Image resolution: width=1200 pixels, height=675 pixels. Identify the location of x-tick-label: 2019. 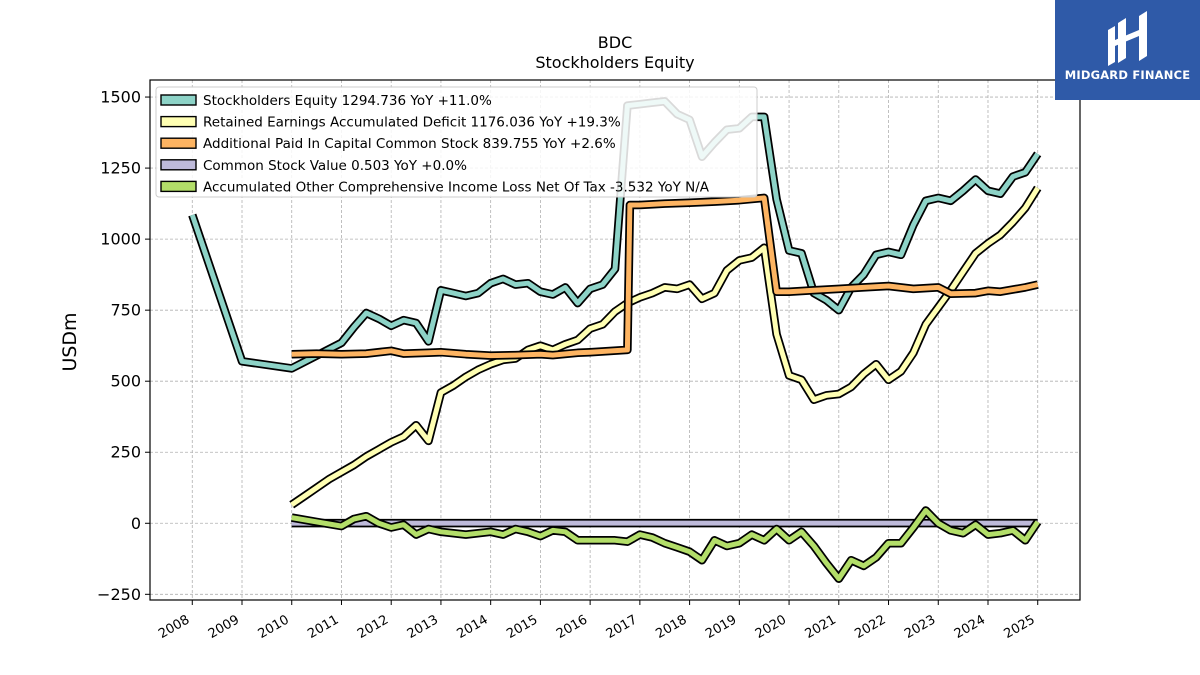
(721, 627).